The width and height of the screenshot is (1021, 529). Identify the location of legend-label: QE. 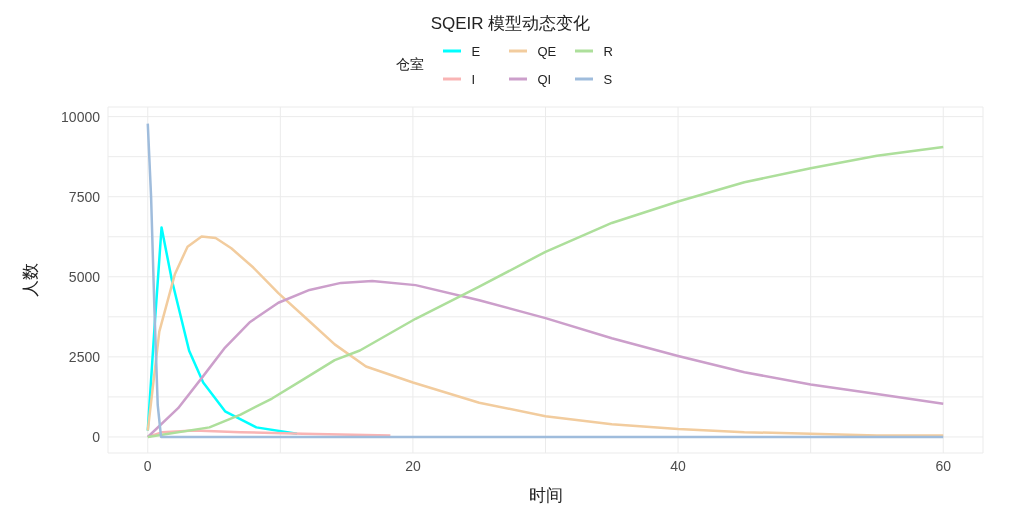
(547, 51).